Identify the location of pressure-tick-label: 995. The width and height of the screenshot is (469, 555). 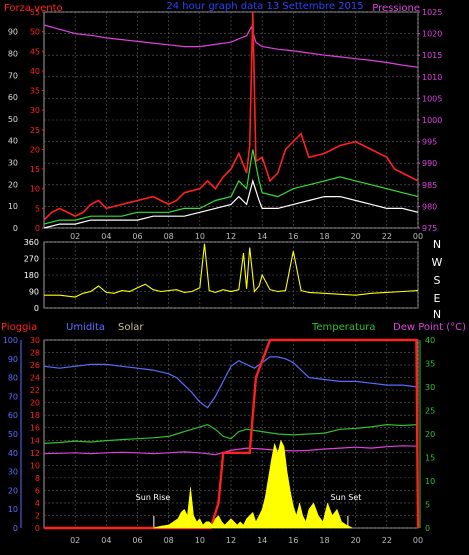
(429, 142).